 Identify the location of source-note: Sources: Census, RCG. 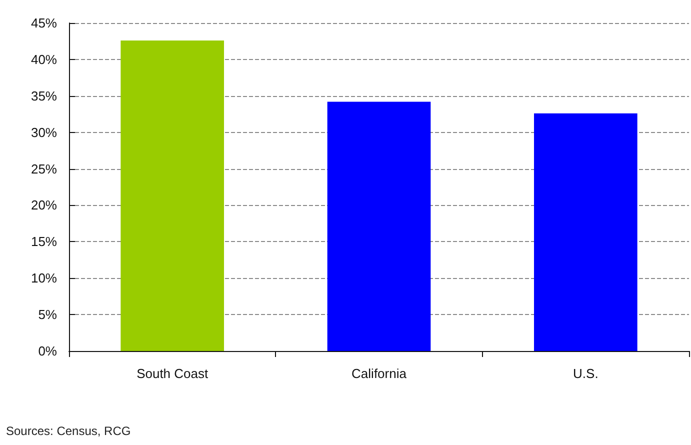
(68, 431).